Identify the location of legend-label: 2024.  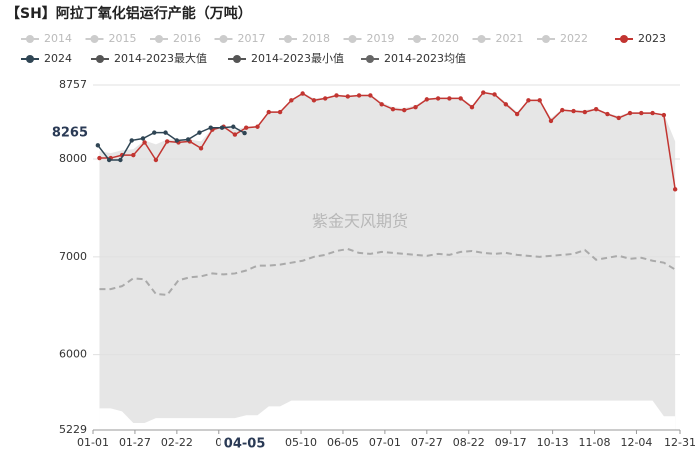
(58, 58).